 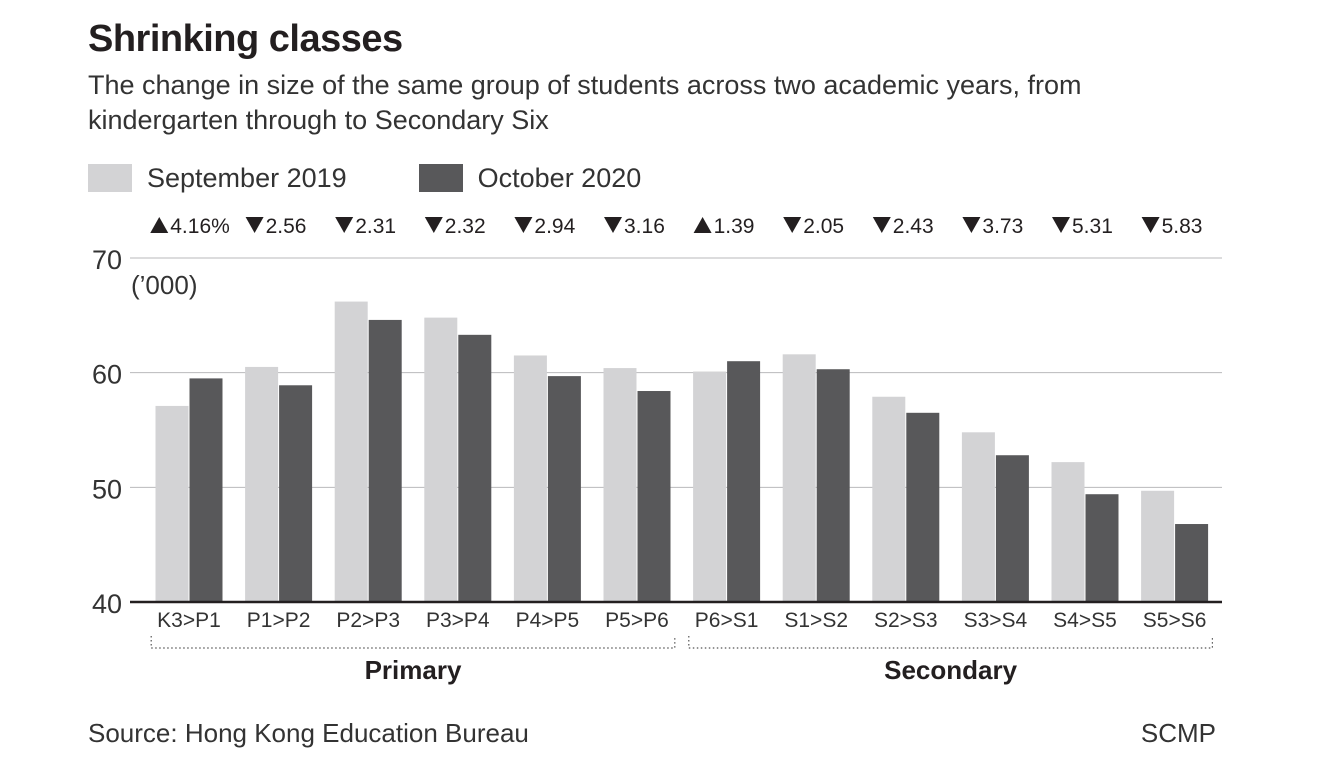 What do you see at coordinates (950, 670) in the screenshot?
I see `group-label-secondary: Secondary` at bounding box center [950, 670].